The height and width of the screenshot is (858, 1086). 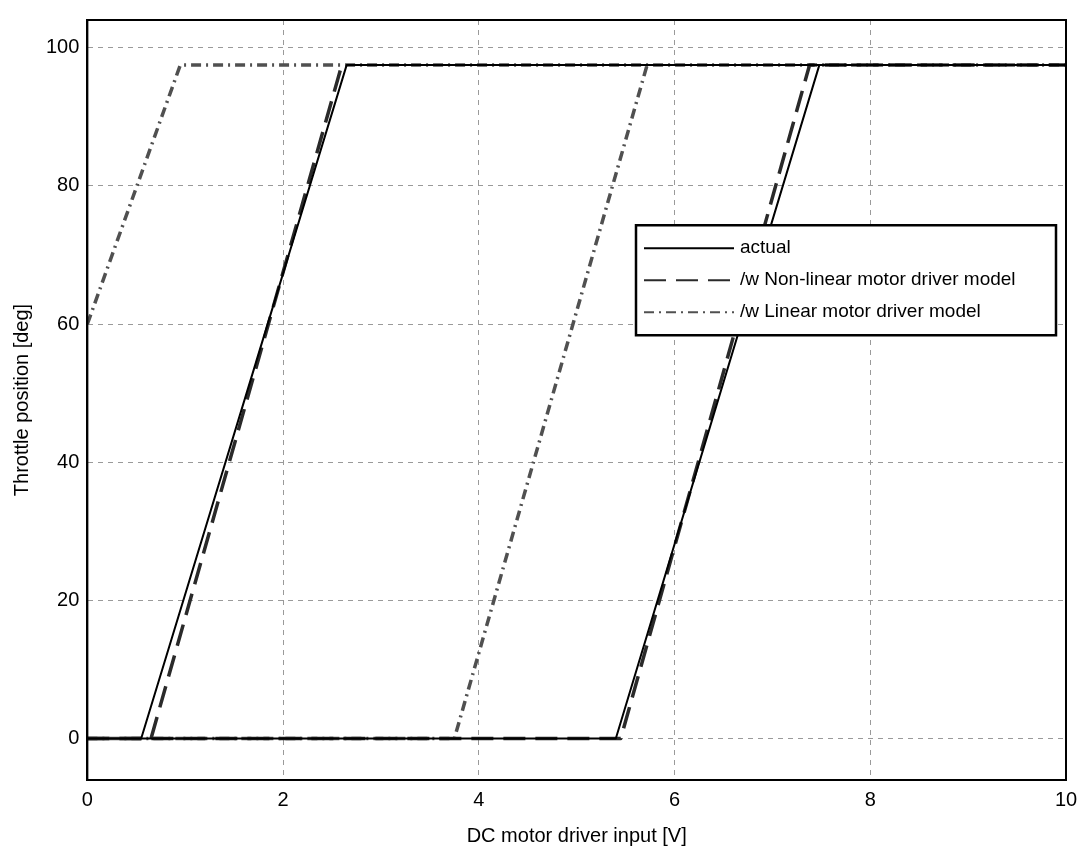 I want to click on y-tick-label: 20, so click(x=68, y=598).